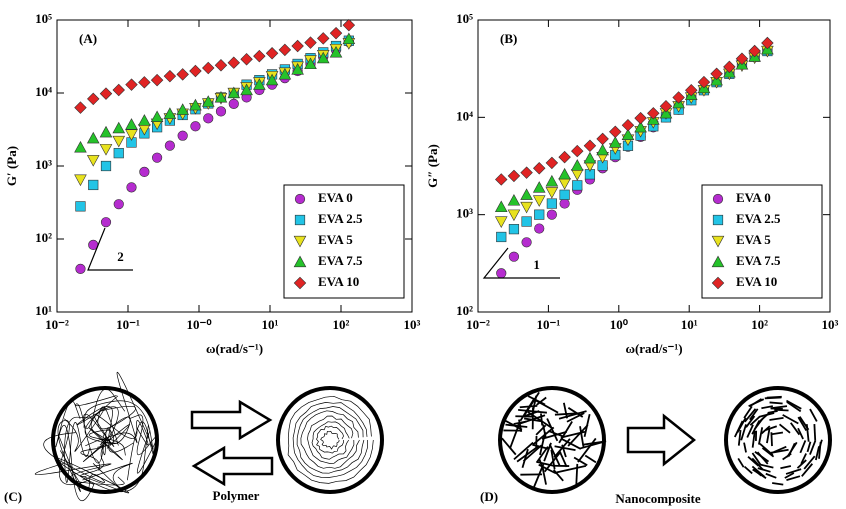 This screenshot has height=509, width=846. What do you see at coordinates (759, 324) in the screenshot?
I see `x-tick-label: 10²` at bounding box center [759, 324].